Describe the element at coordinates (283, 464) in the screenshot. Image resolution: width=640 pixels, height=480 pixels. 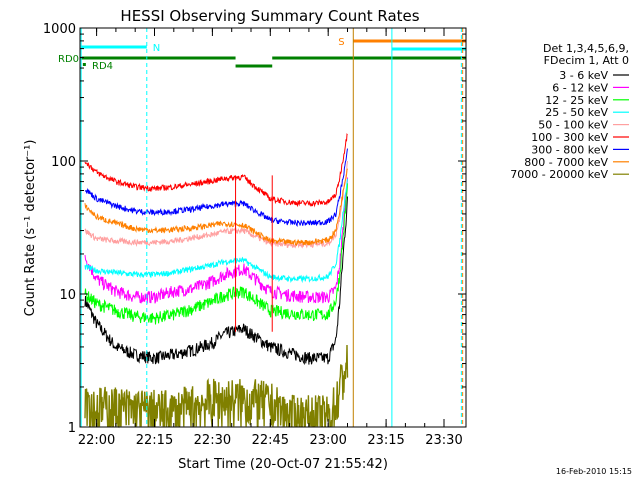
I see `x-axis-label: Start Time (20-Oct-07 21:55:42)` at that location.